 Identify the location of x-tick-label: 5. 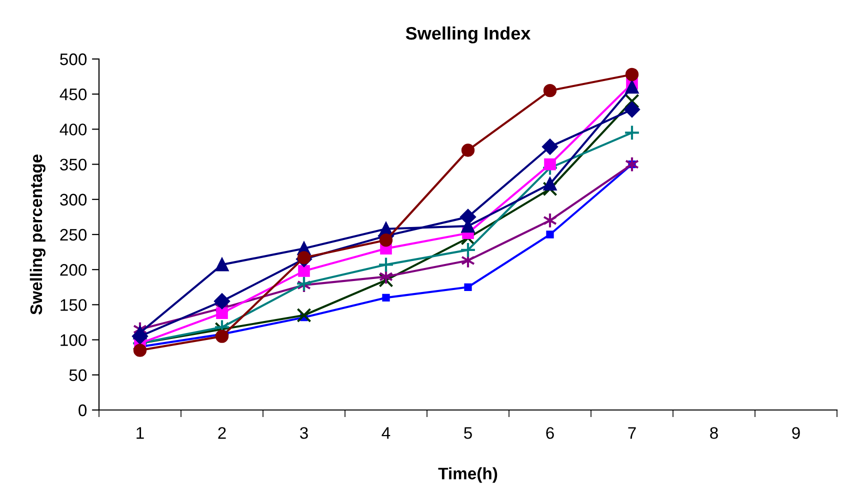
(468, 433).